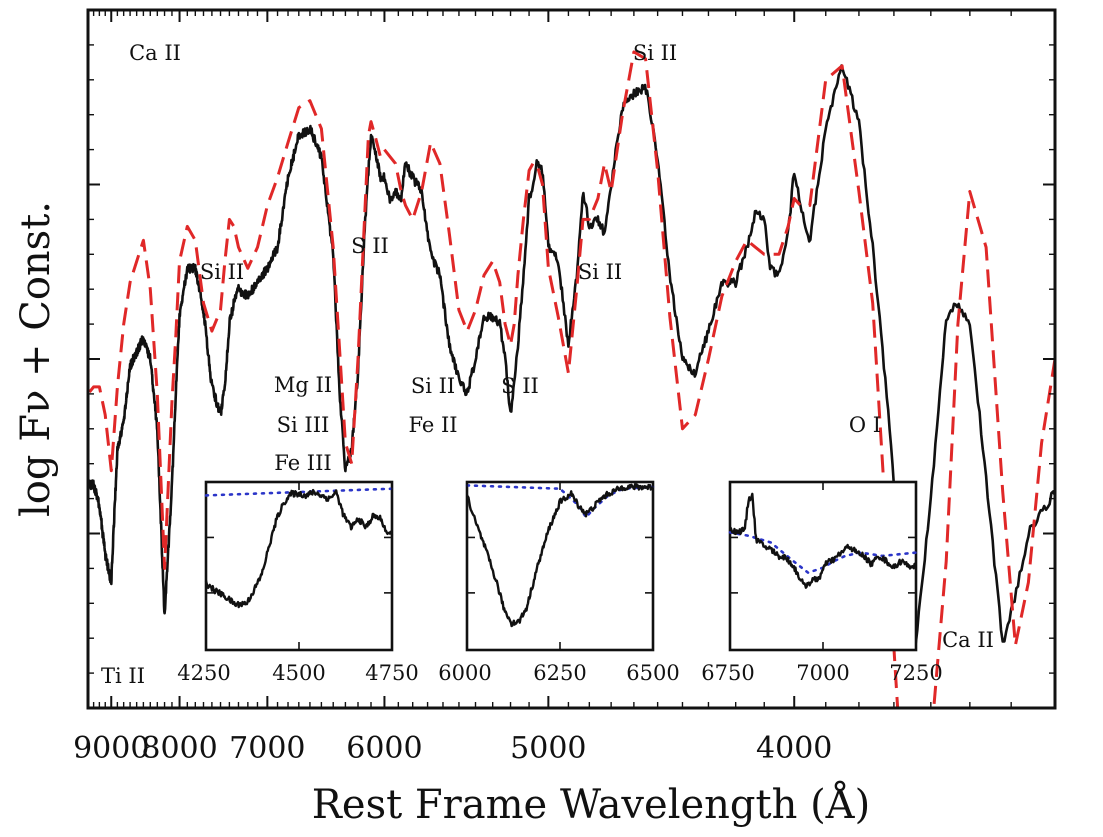  What do you see at coordinates (36, 359) in the screenshot?
I see `y-axis-title: log Fν + Const.` at bounding box center [36, 359].